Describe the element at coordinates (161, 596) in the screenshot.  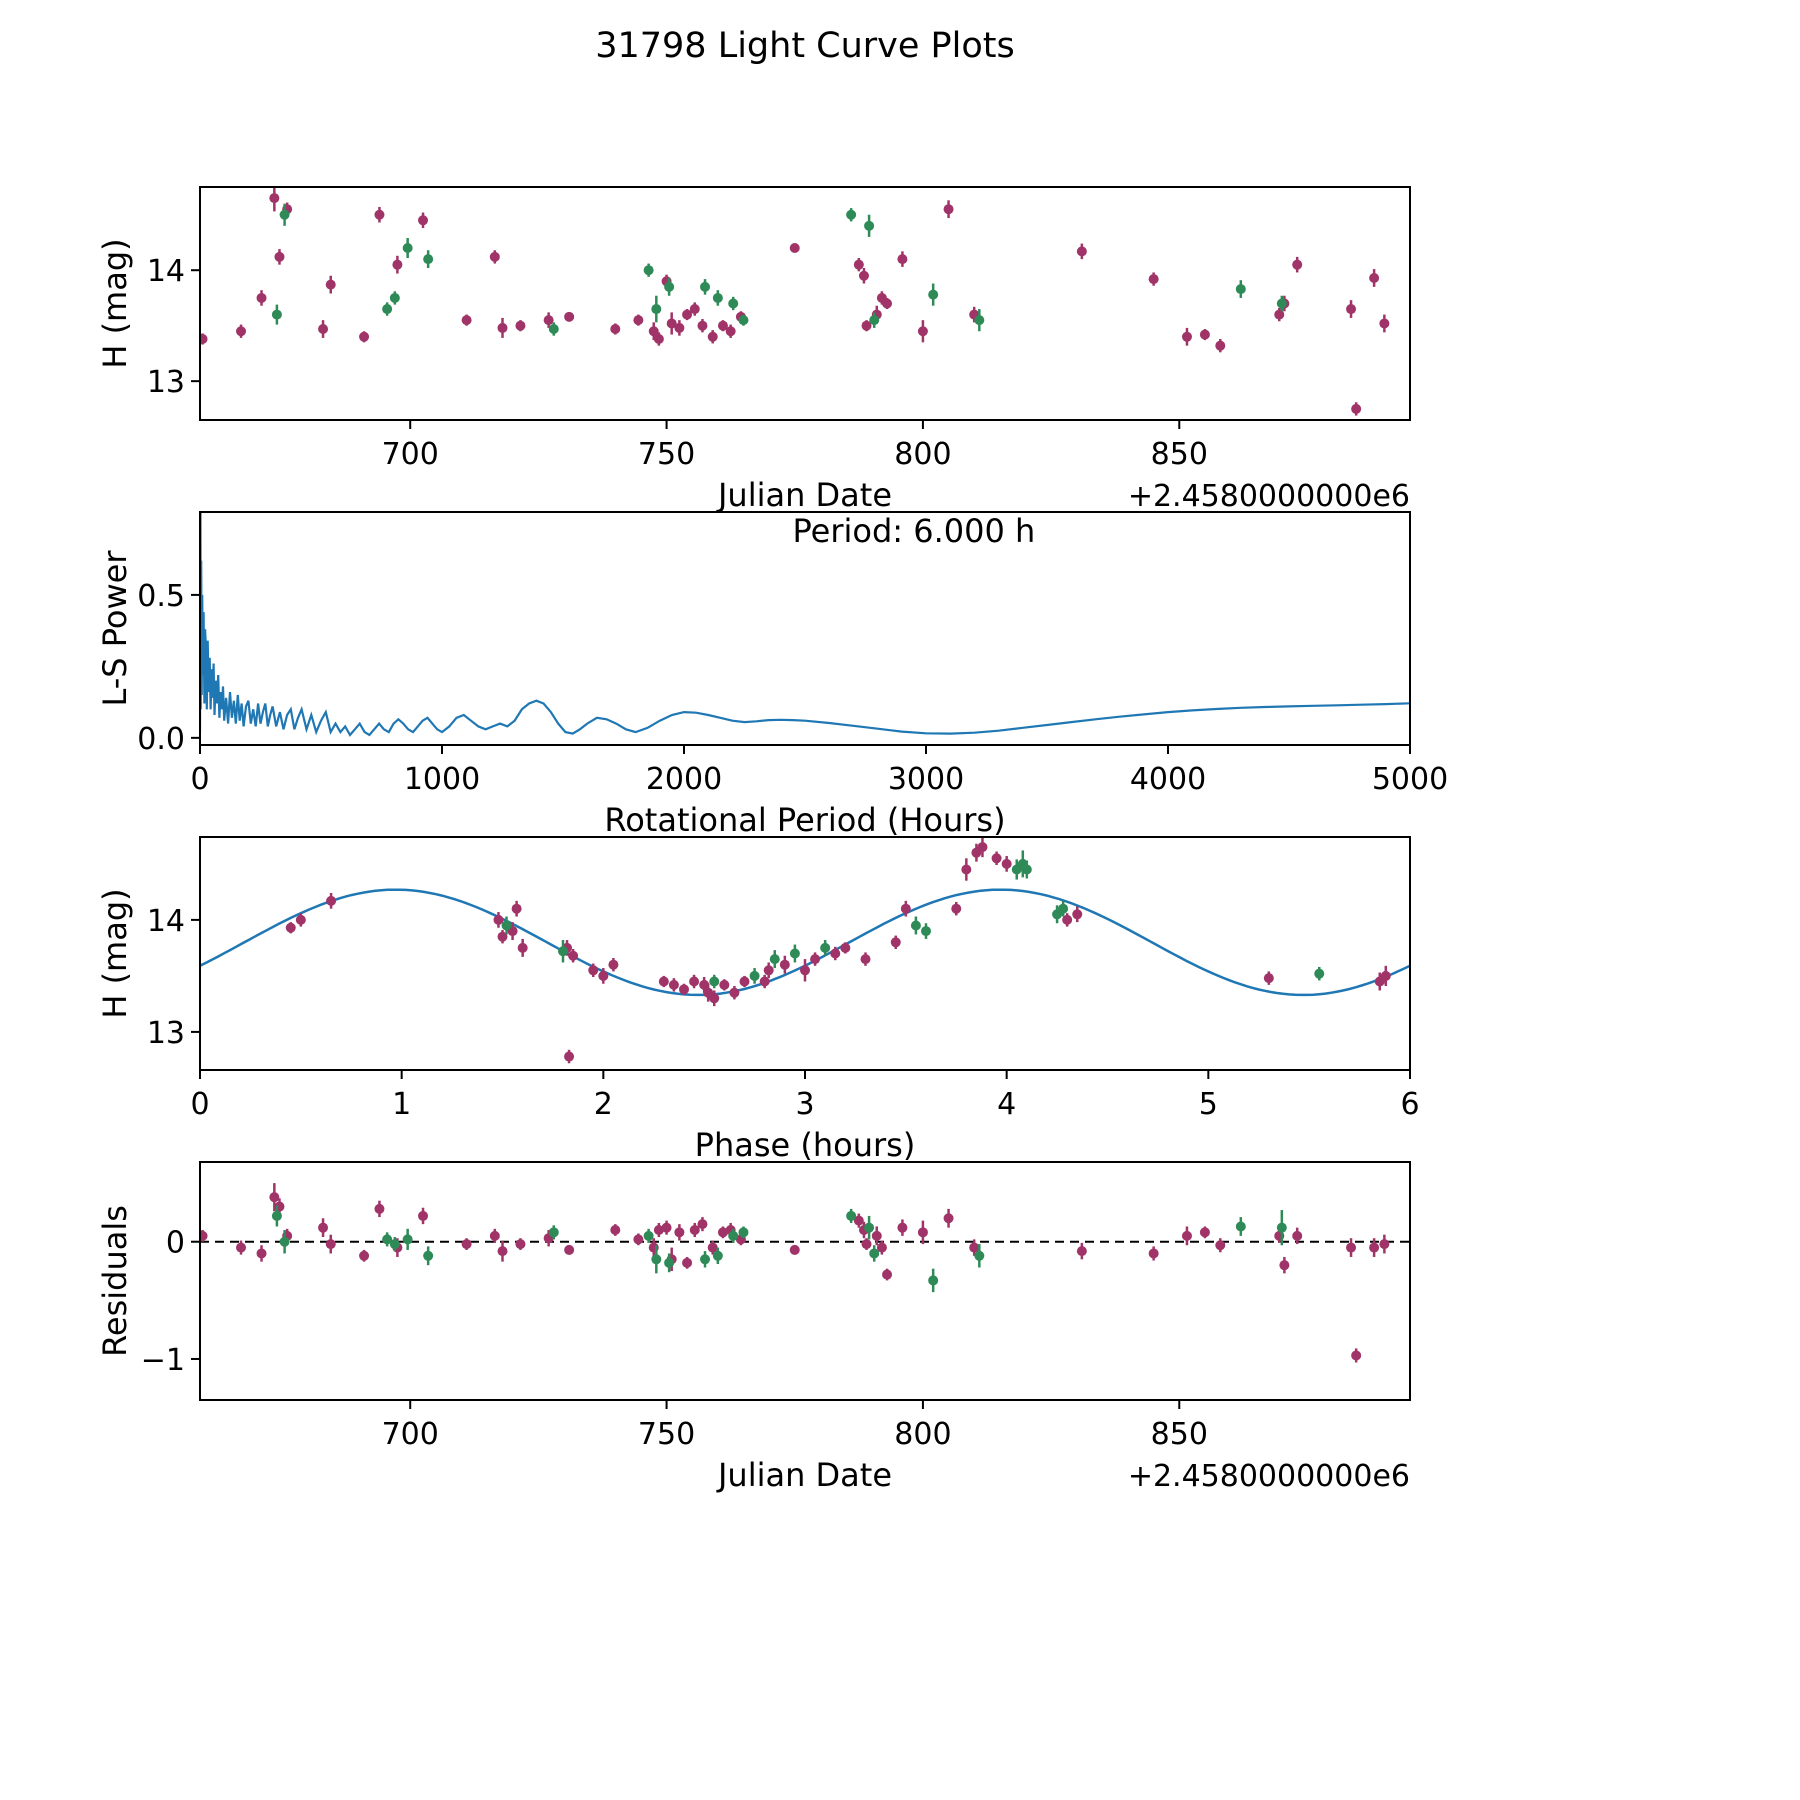
I see `y-tick-label: 0.5` at that location.